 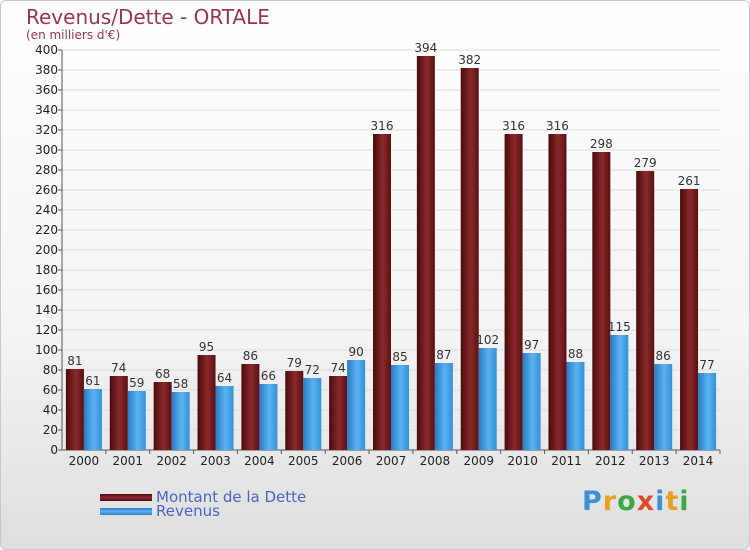 I want to click on dette-value-label: 81, so click(x=74, y=361).